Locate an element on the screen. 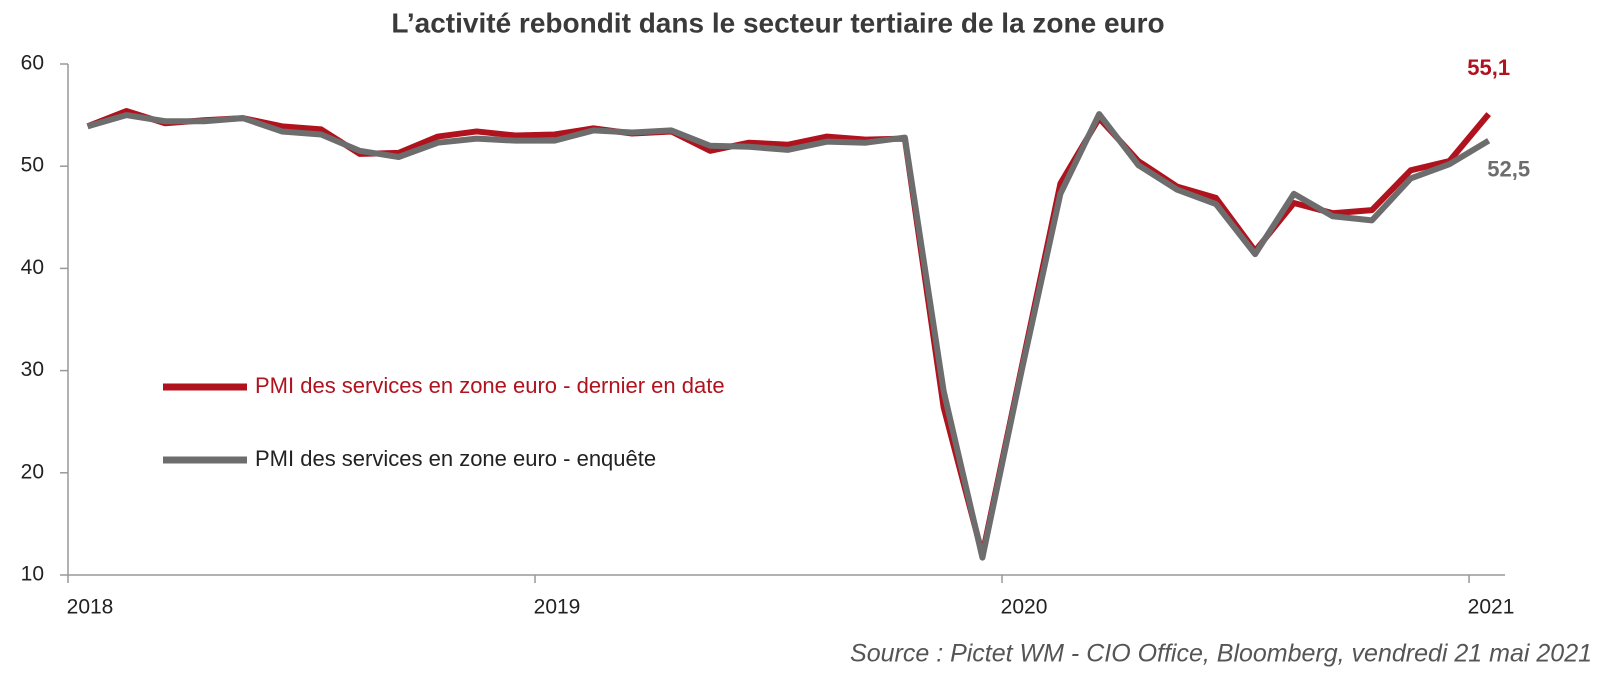 The image size is (1600, 683). y-tick-label: 10 is located at coordinates (32, 574).